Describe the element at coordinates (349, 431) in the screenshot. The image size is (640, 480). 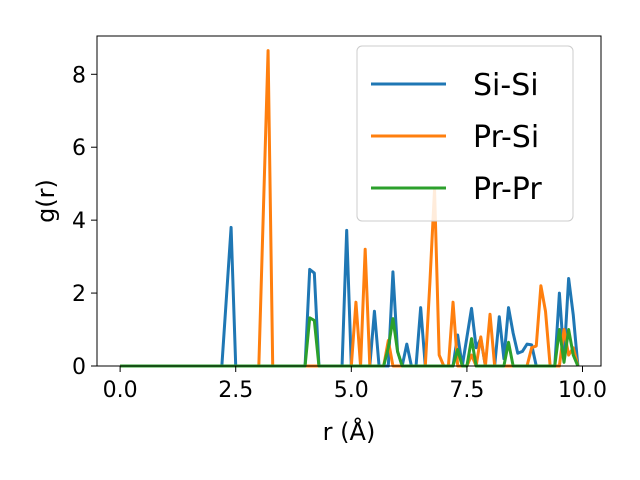
I see `x-axis-label: r (Å)` at that location.